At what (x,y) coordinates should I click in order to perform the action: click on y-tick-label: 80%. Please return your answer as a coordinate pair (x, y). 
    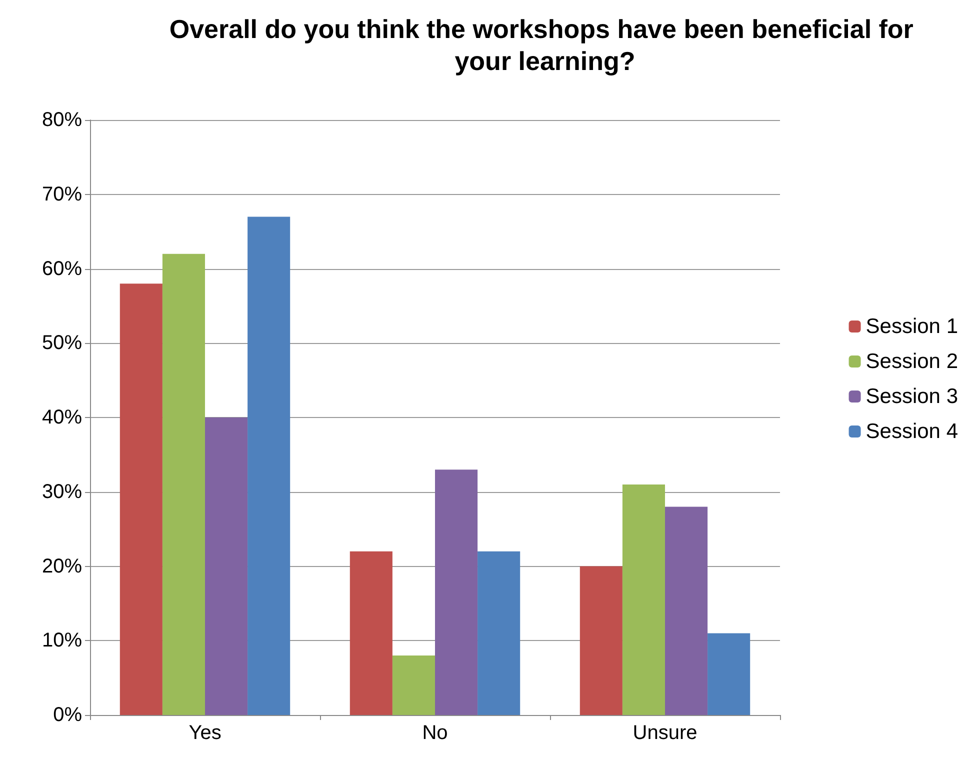
    Looking at the image, I should click on (62, 120).